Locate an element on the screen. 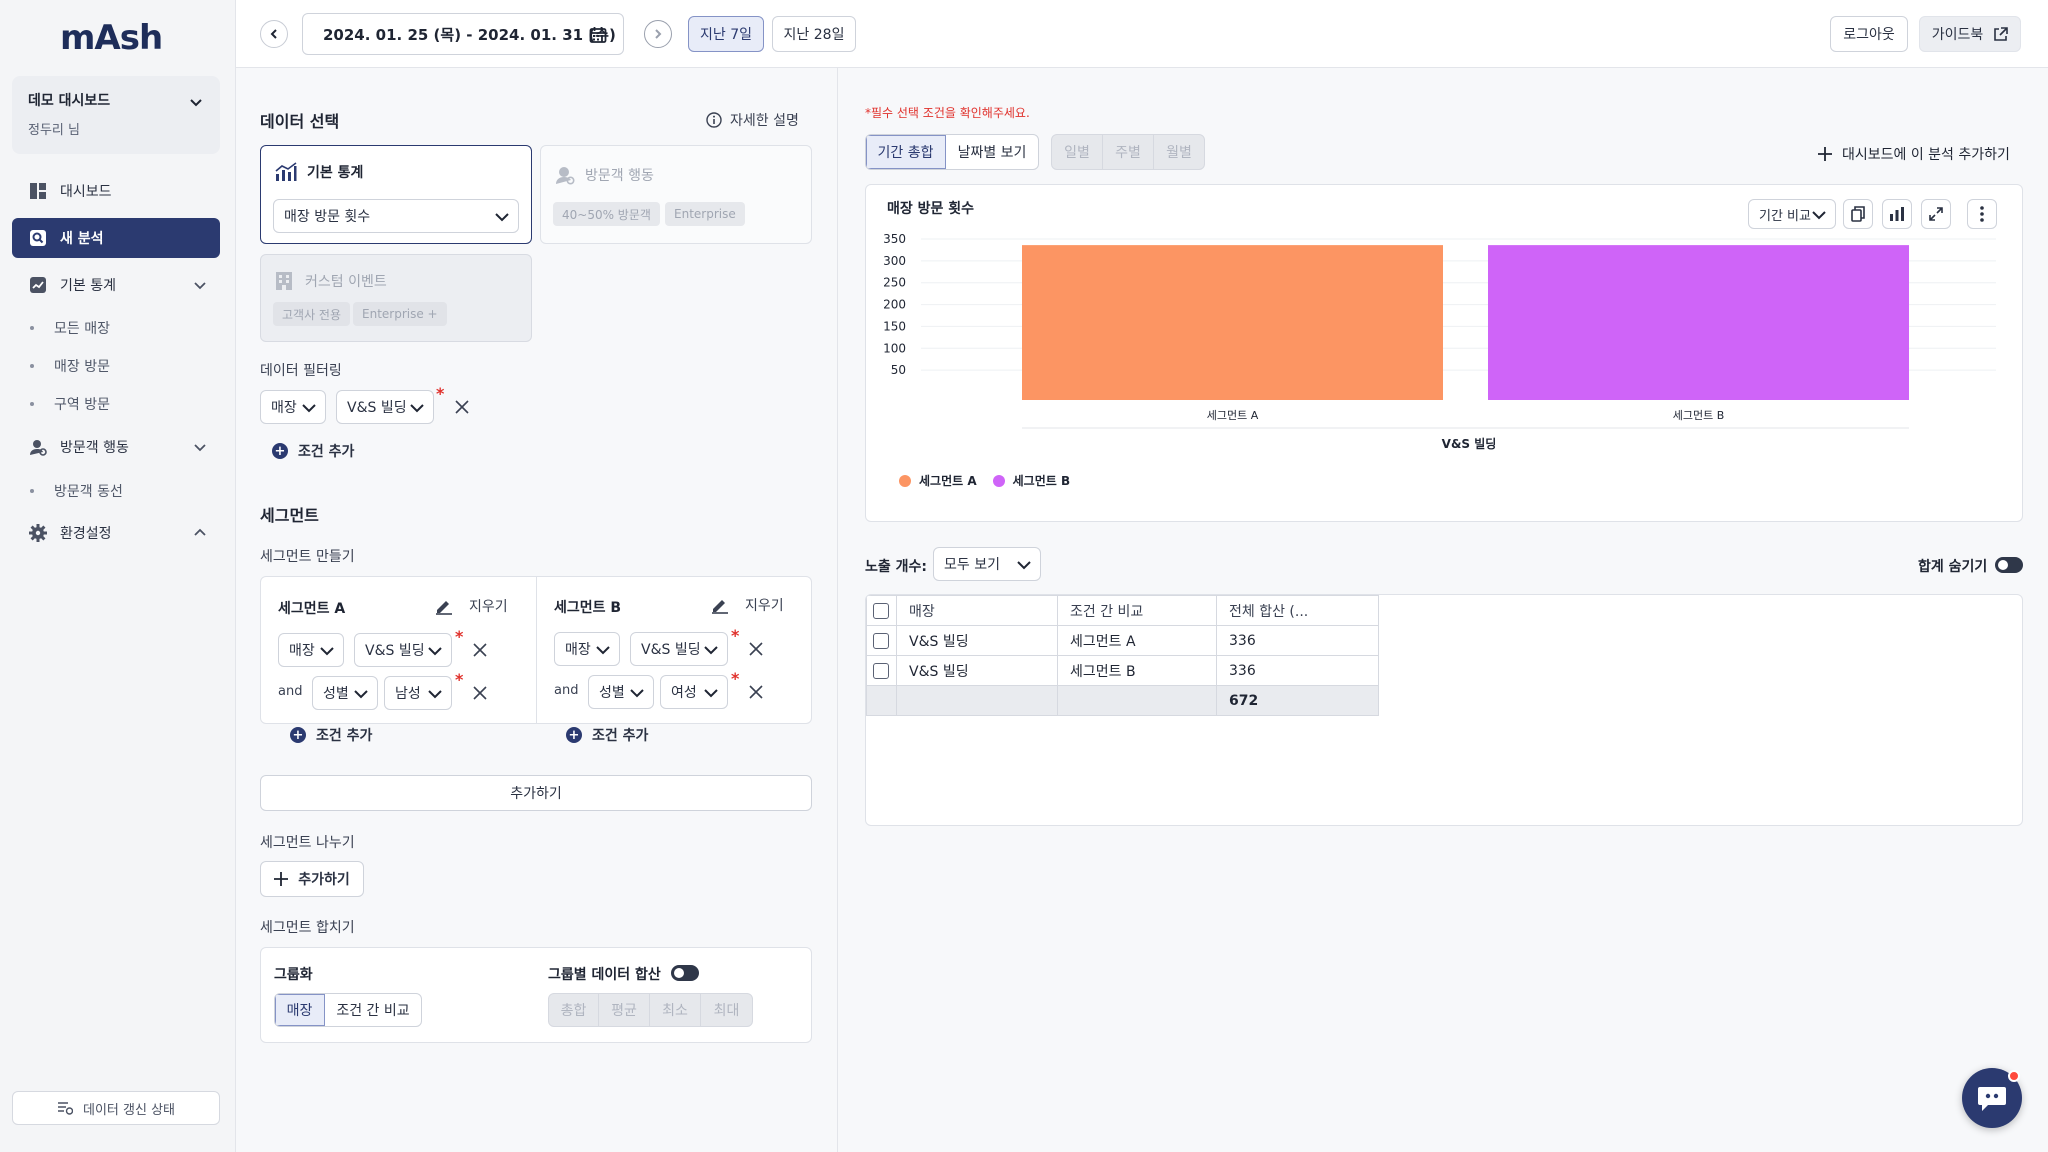 The image size is (2048, 1152). segment-b-remove-building is located at coordinates (756, 649).